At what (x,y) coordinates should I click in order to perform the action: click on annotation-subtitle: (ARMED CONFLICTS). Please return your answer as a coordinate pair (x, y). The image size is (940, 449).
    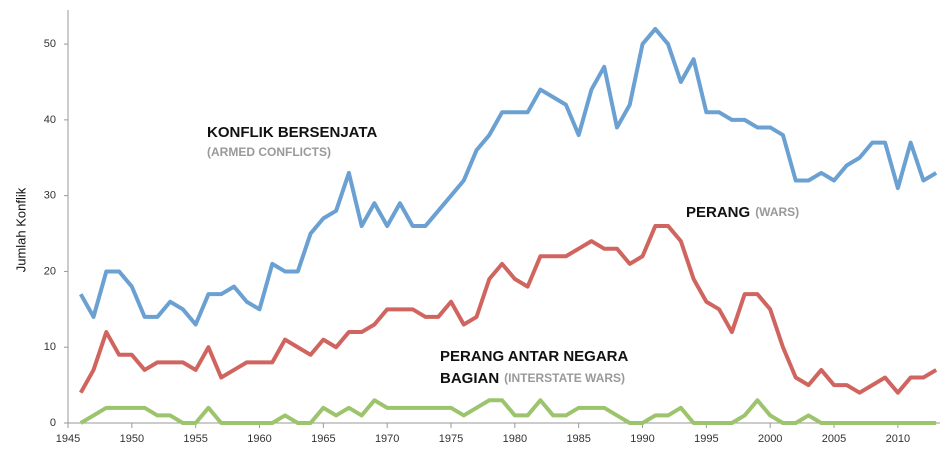
    Looking at the image, I should click on (269, 152).